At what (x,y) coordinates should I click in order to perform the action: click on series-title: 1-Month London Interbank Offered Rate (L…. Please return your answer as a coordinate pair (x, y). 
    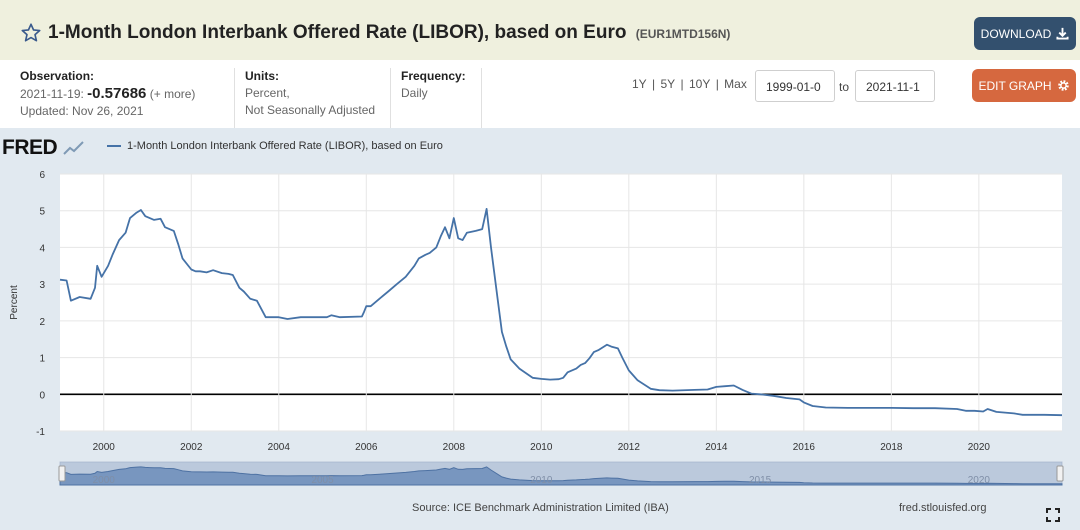
    Looking at the image, I should click on (337, 32).